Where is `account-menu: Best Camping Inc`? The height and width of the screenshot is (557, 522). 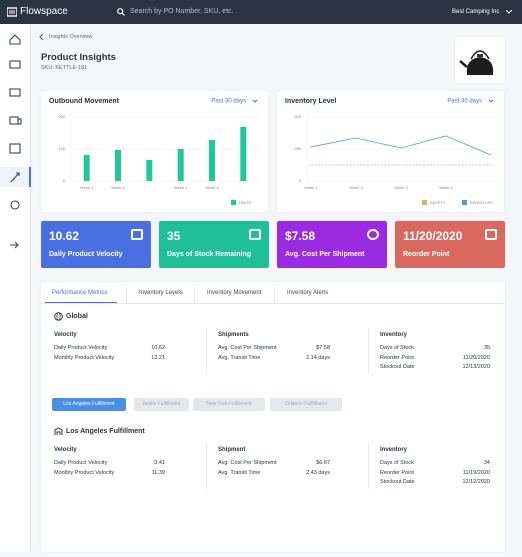
account-menu: Best Camping Inc is located at coordinates (476, 12).